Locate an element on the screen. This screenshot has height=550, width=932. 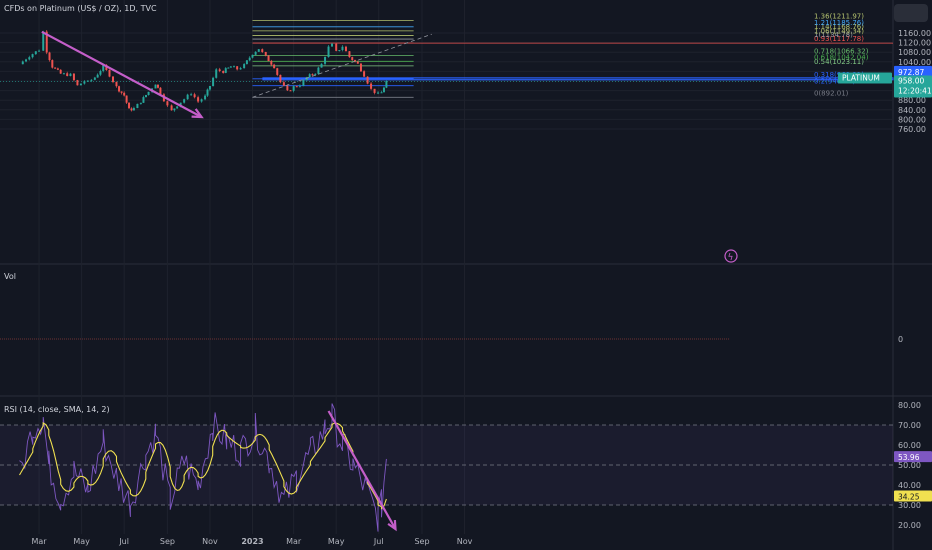
rsi-label: RSI (14, close, SMA, 14, 2) is located at coordinates (57, 409).